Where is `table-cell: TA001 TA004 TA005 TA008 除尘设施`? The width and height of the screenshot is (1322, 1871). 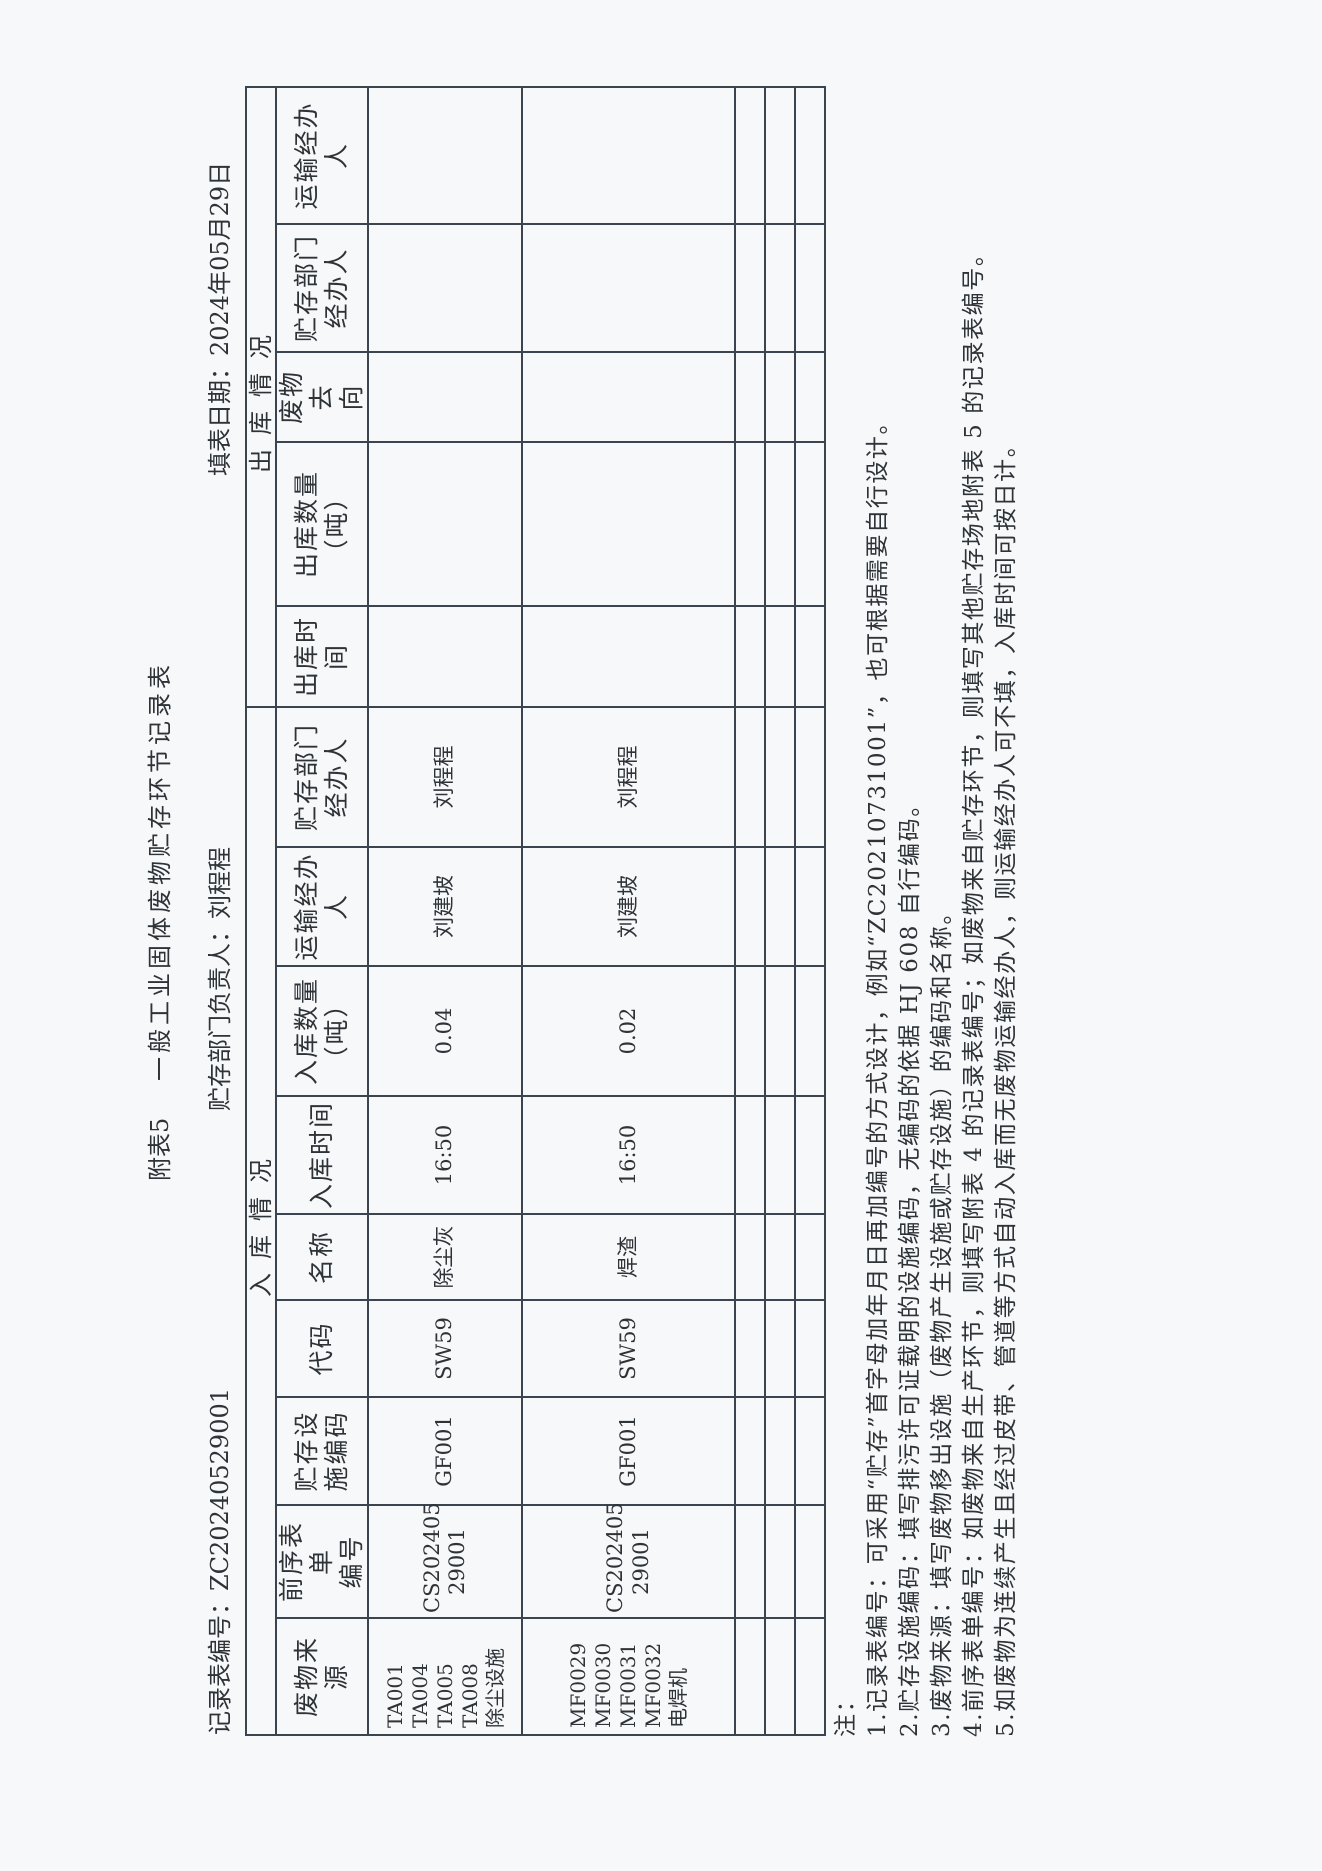 table-cell: TA001 TA004 TA005 TA008 除尘设施 is located at coordinates (445, 1676).